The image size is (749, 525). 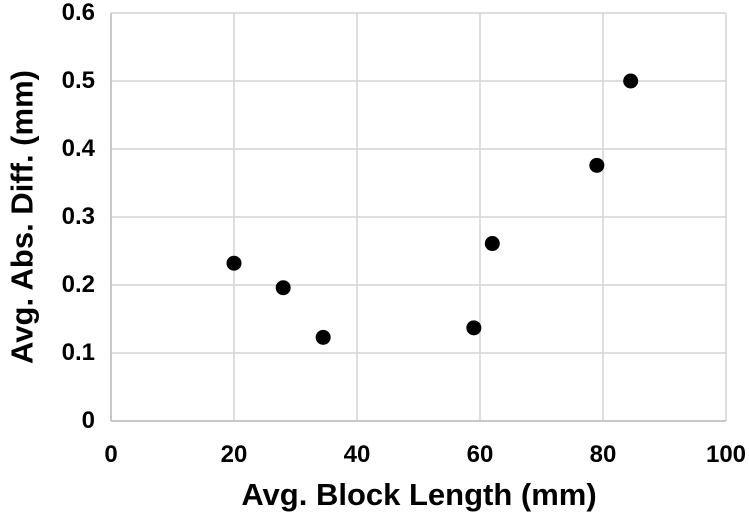 What do you see at coordinates (111, 454) in the screenshot?
I see `x-tick-label: 0` at bounding box center [111, 454].